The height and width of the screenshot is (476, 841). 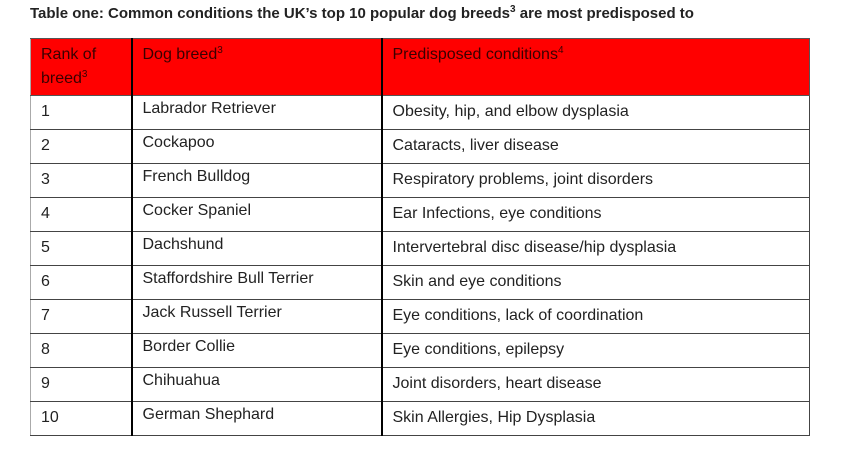 What do you see at coordinates (595, 282) in the screenshot?
I see `table-cell: Skin and eye conditions` at bounding box center [595, 282].